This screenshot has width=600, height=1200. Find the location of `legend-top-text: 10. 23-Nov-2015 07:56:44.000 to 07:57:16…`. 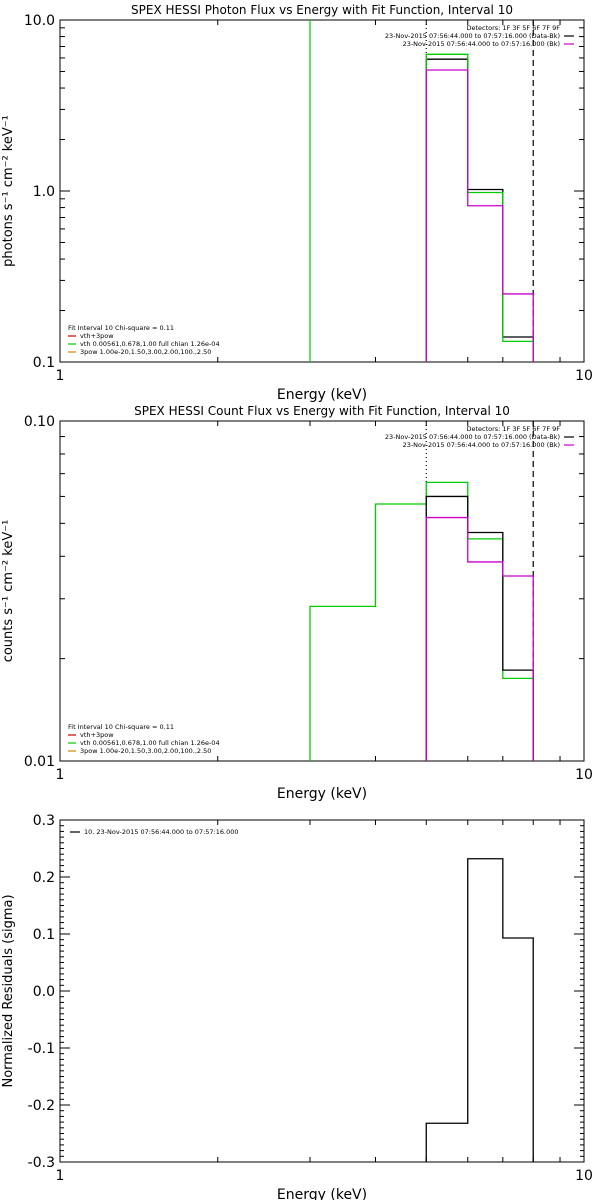

legend-top-text: 10. 23-Nov-2015 07:56:44.000 to 07:57:16… is located at coordinates (161, 832).